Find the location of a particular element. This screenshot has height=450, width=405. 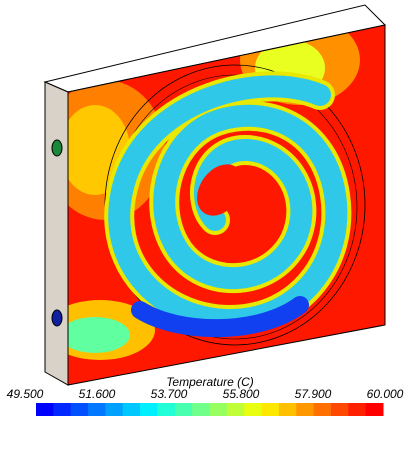

outlet is located at coordinates (57, 318).